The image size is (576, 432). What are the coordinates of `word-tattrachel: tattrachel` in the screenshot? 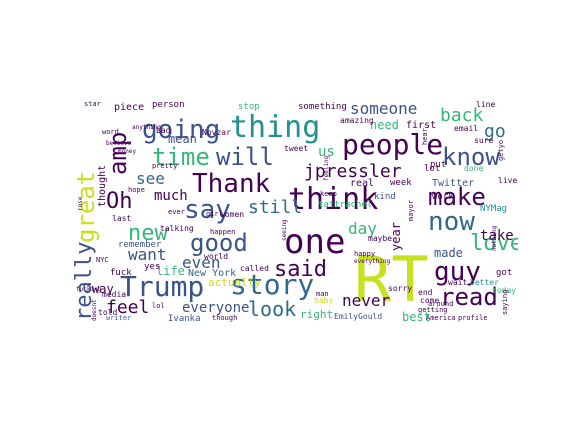 It's located at (345, 205).